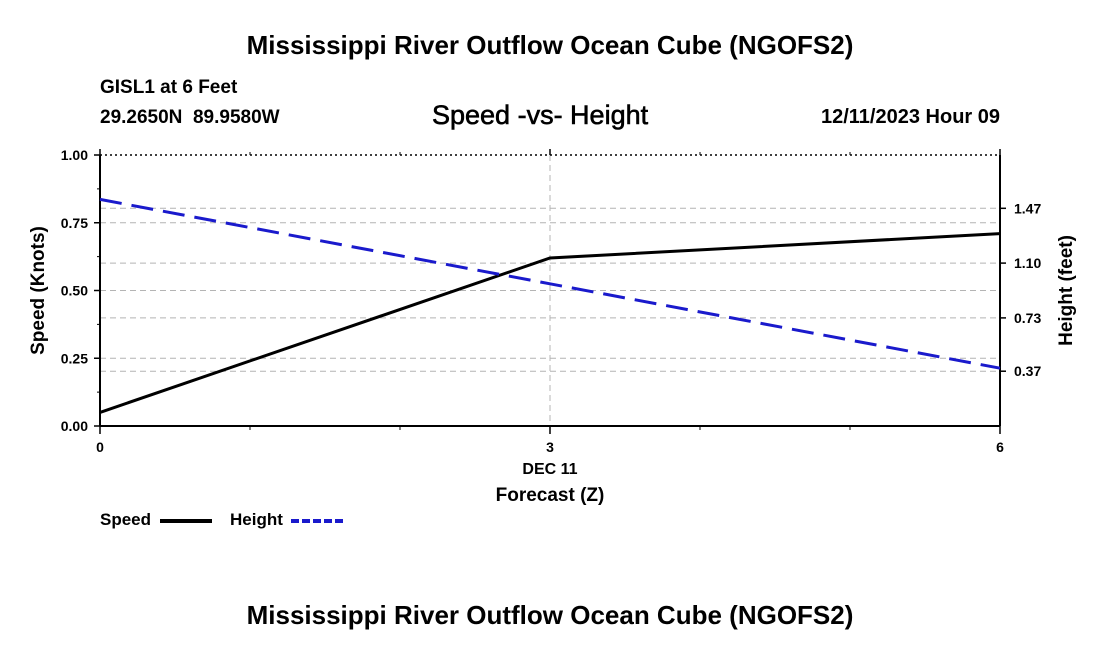 The width and height of the screenshot is (1100, 650). I want to click on y-axis-title: Speed (Knots), so click(38, 290).